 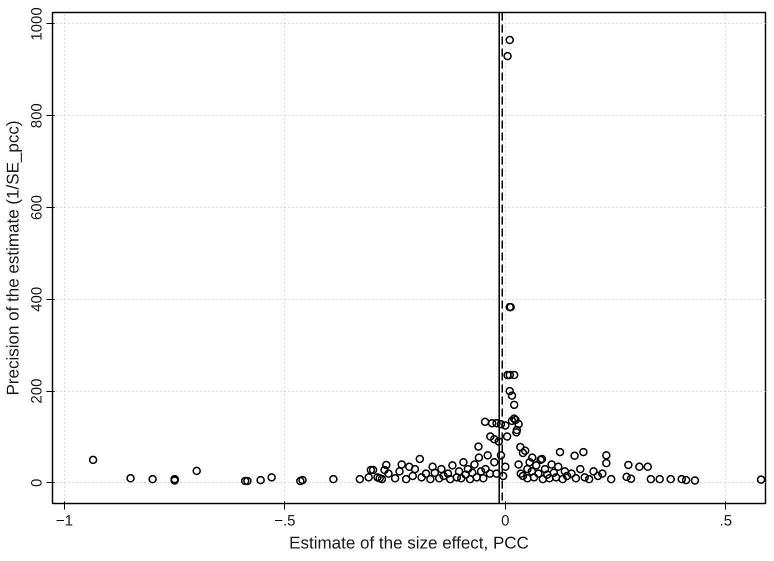 What do you see at coordinates (37, 391) in the screenshot?
I see `y-tick-label: 200` at bounding box center [37, 391].